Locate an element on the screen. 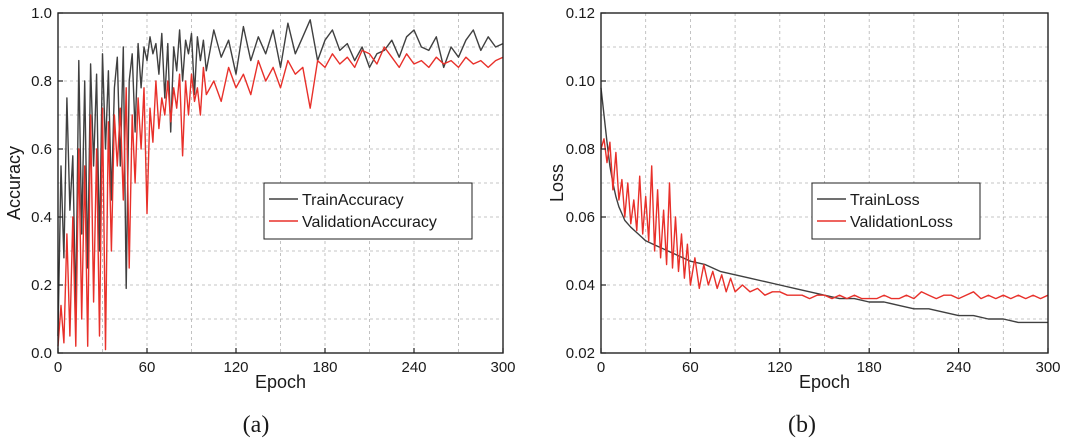  y-tick-label: 0.10 is located at coordinates (580, 81).